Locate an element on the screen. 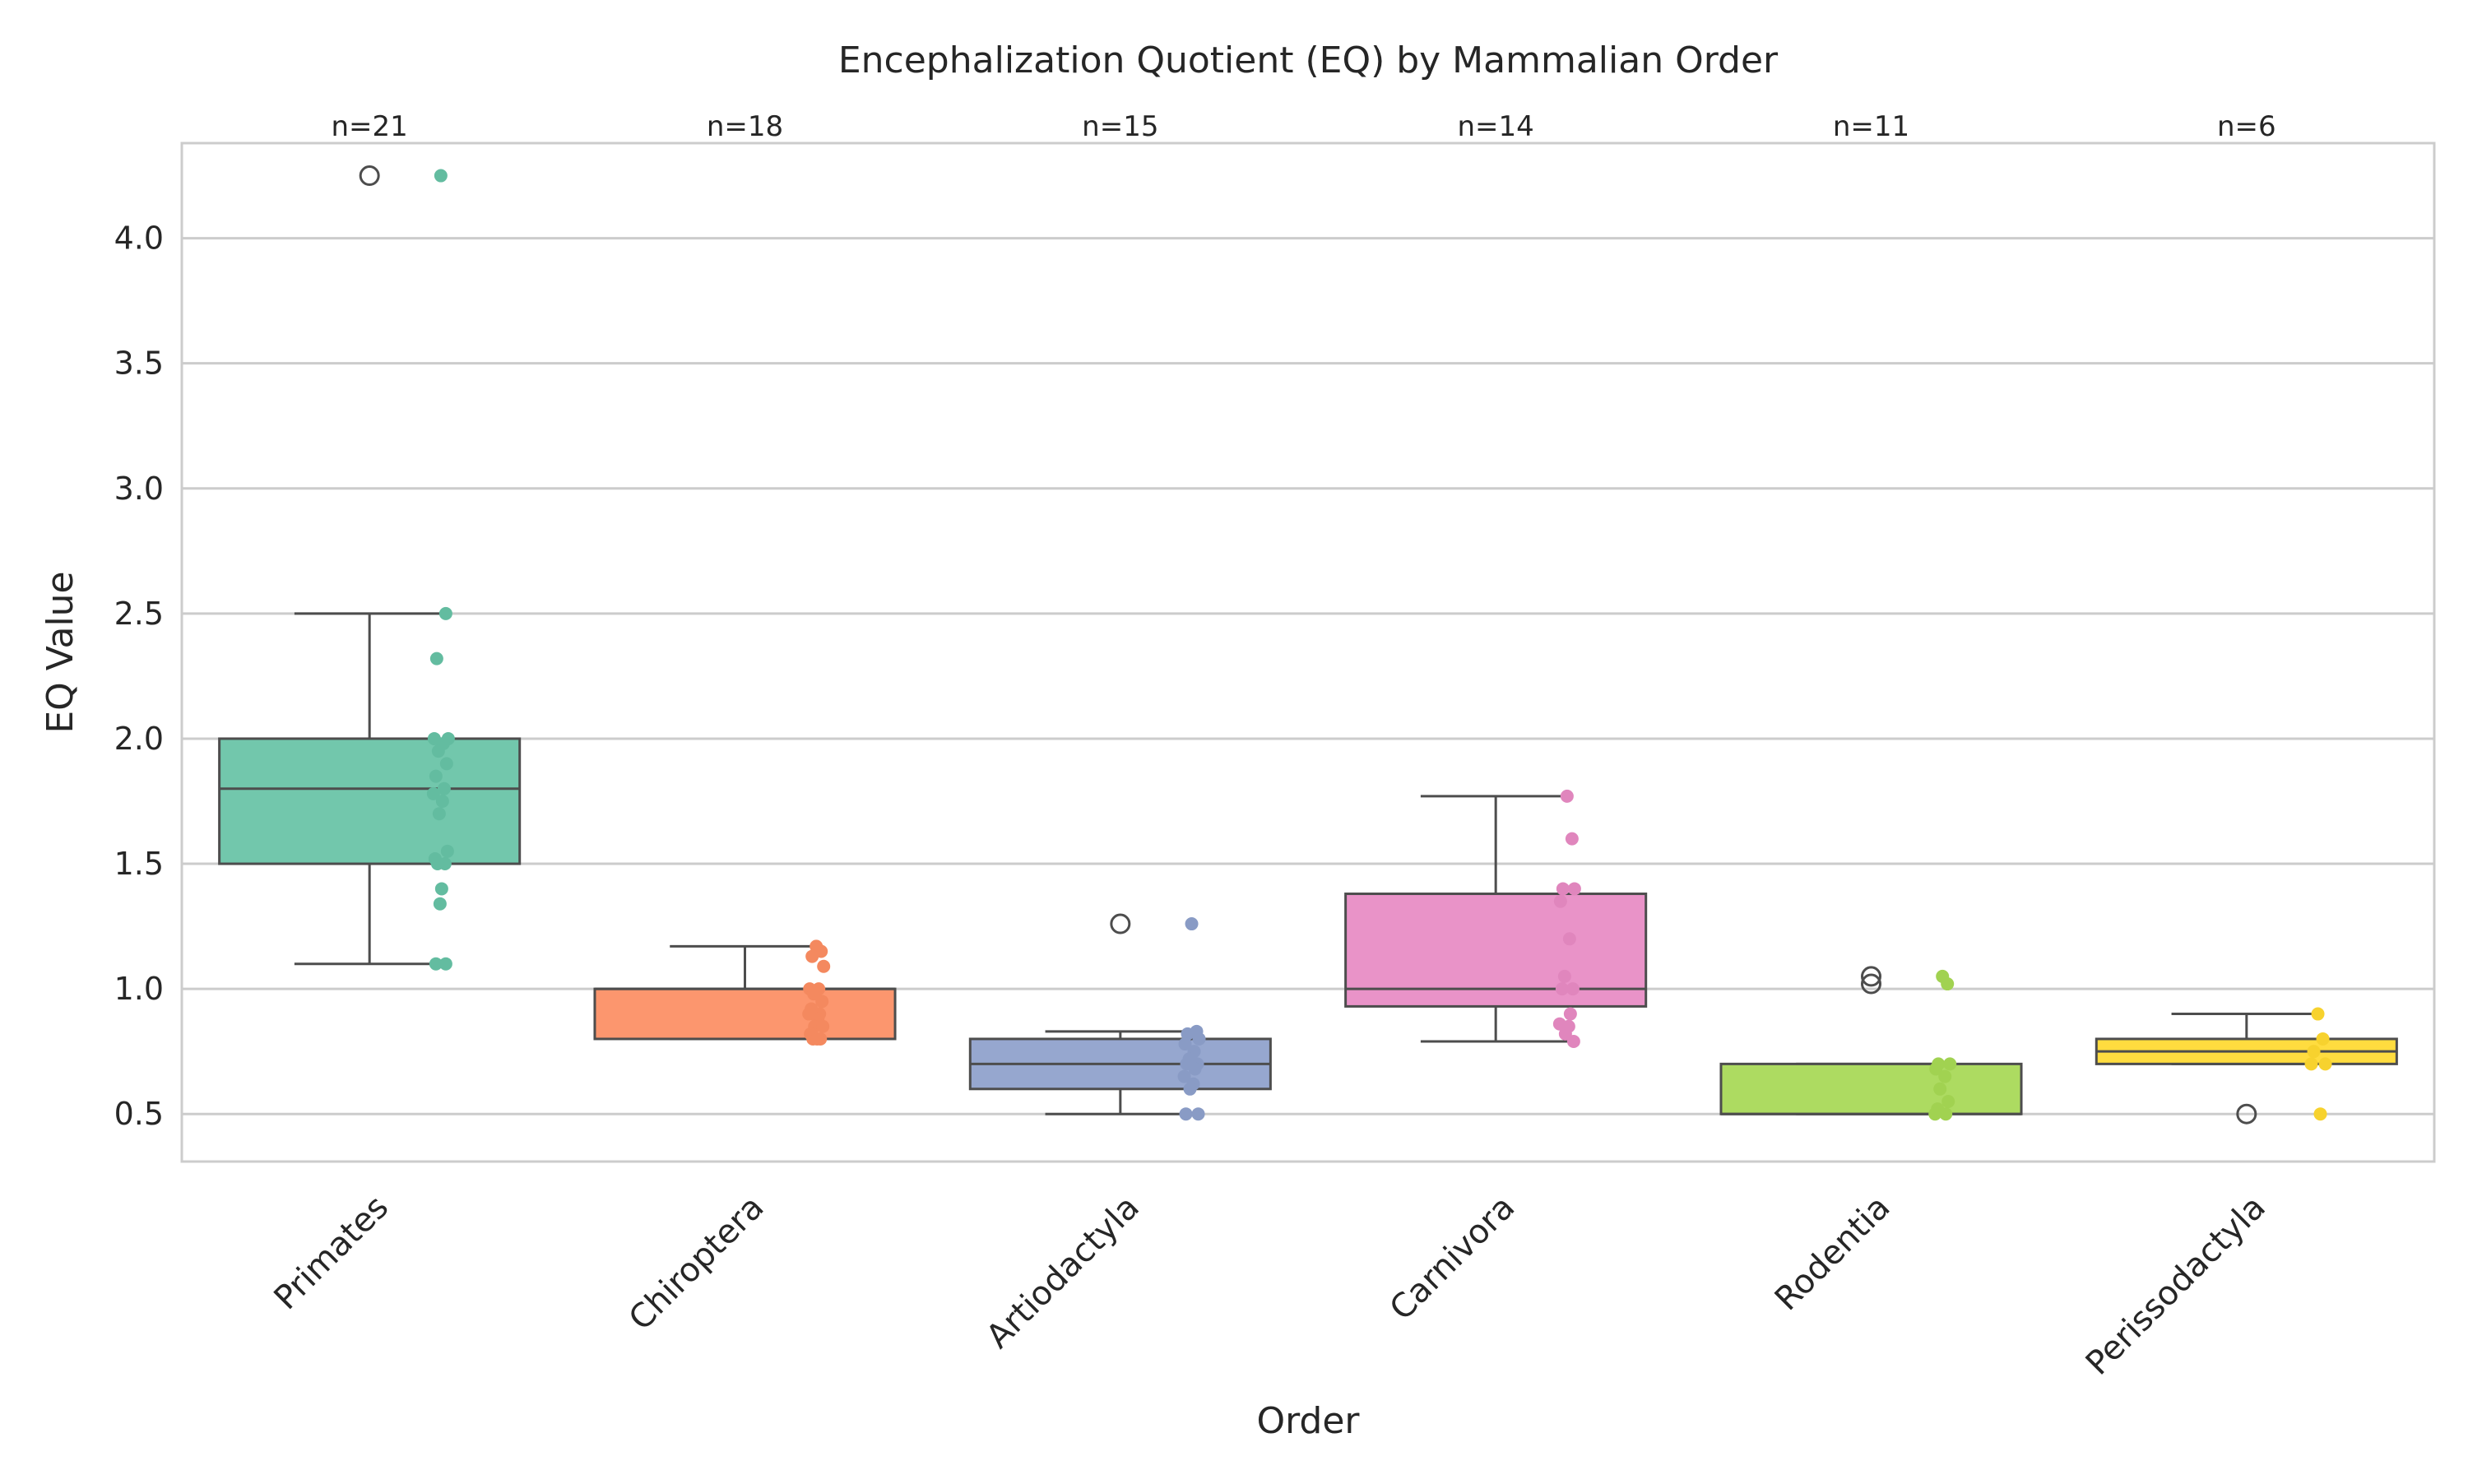 This screenshot has width=2468, height=1484. box-perissodactyla is located at coordinates (2246, 1069).